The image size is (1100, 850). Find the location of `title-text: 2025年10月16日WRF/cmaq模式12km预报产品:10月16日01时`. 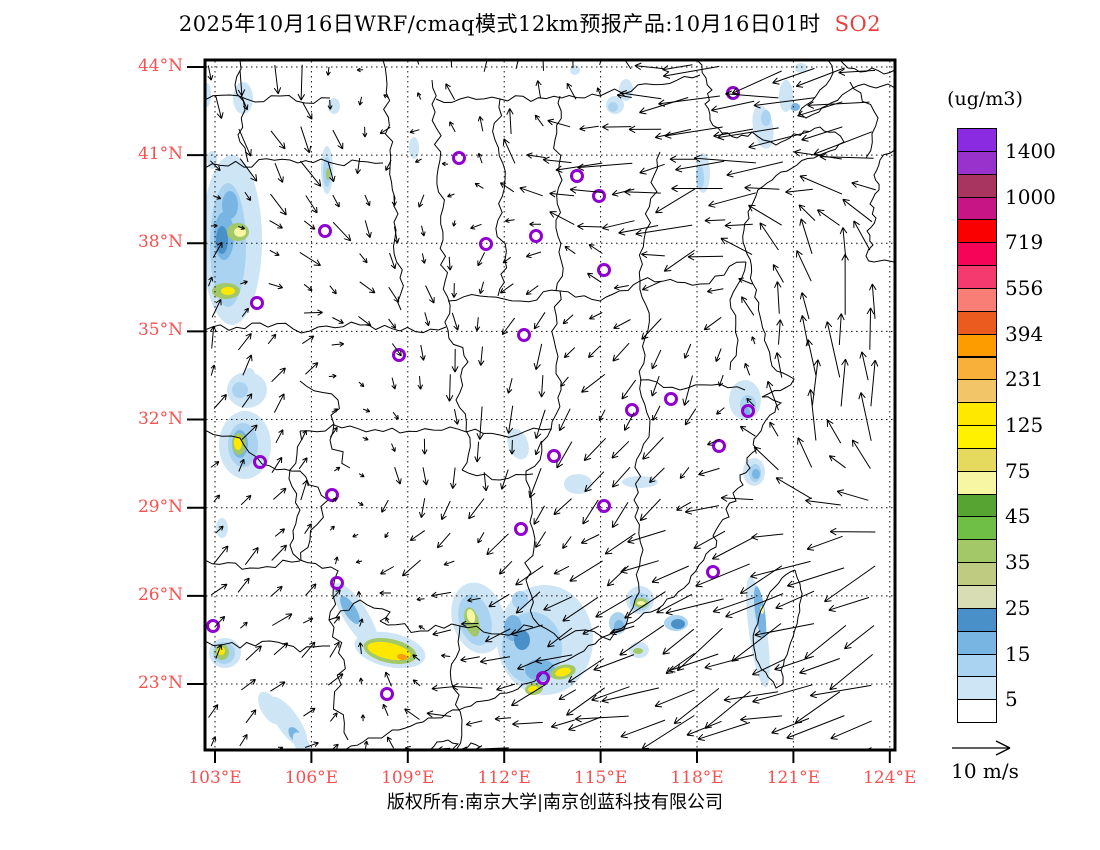

title-text: 2025年10月16日WRF/cmaq模式12km预报产品:10月16日01时 is located at coordinates (499, 24).